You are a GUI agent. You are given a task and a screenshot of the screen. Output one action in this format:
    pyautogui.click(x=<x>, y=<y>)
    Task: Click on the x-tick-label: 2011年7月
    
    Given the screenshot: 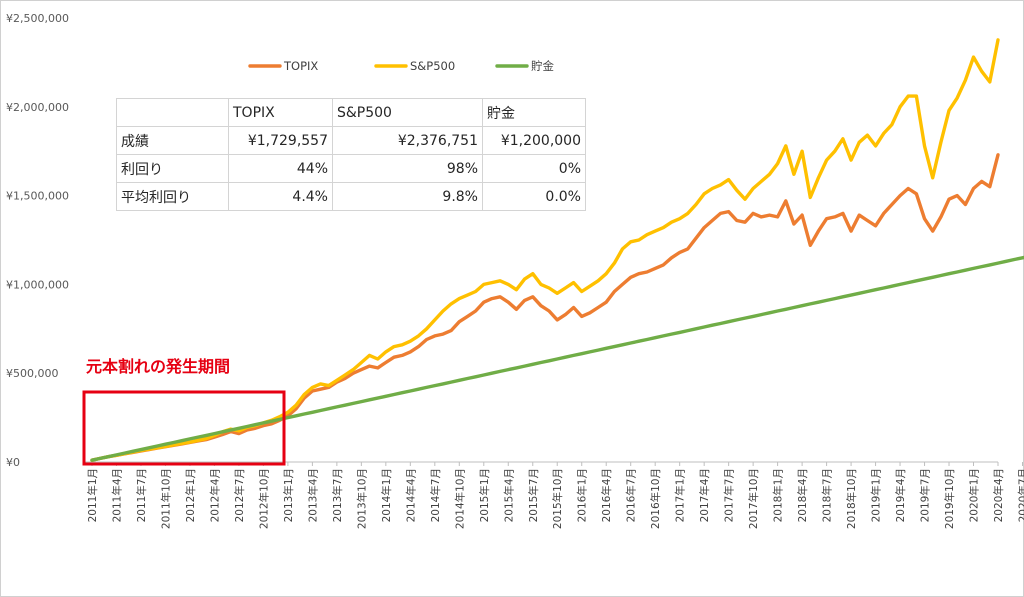 What is the action you would take?
    pyautogui.click(x=141, y=495)
    